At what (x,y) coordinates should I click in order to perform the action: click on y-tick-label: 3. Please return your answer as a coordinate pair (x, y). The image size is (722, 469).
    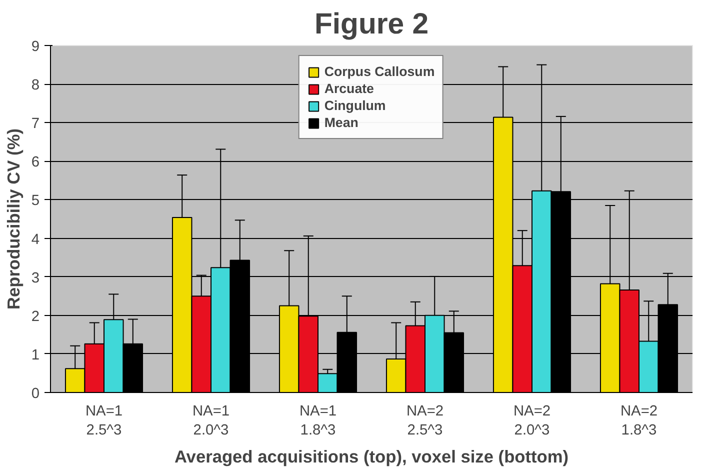
    Looking at the image, I should click on (35, 278).